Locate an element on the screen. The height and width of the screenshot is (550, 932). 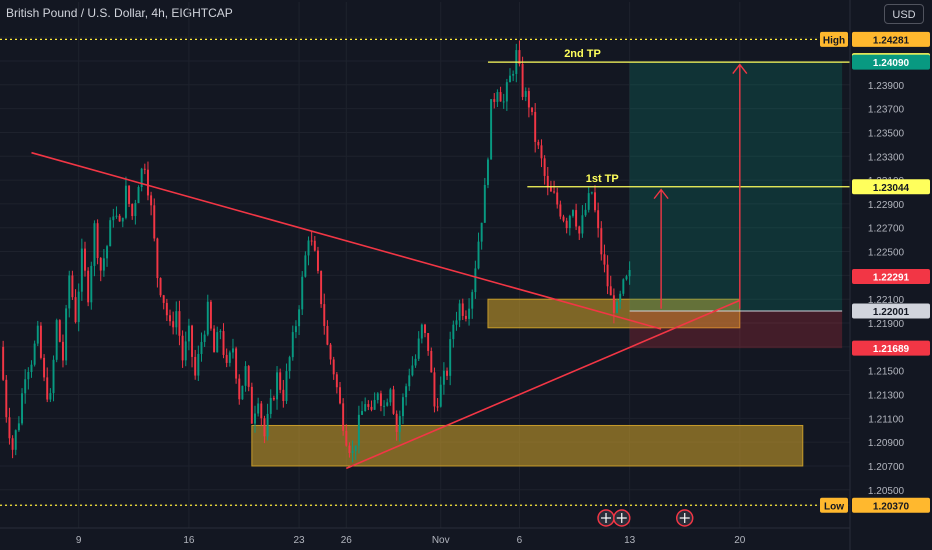
price-label: 1.24281 is located at coordinates (891, 40).